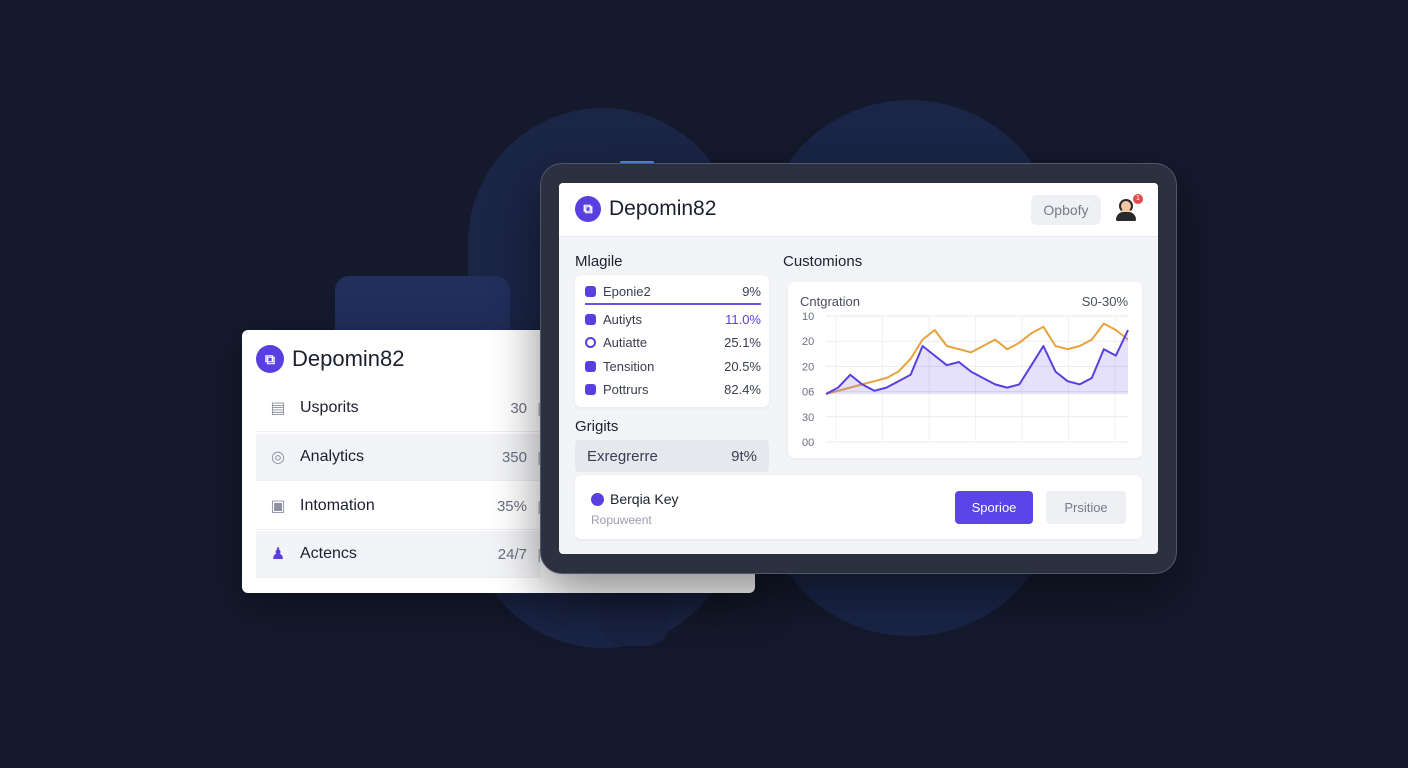  I want to click on y-tick-label: 06, so click(808, 393).